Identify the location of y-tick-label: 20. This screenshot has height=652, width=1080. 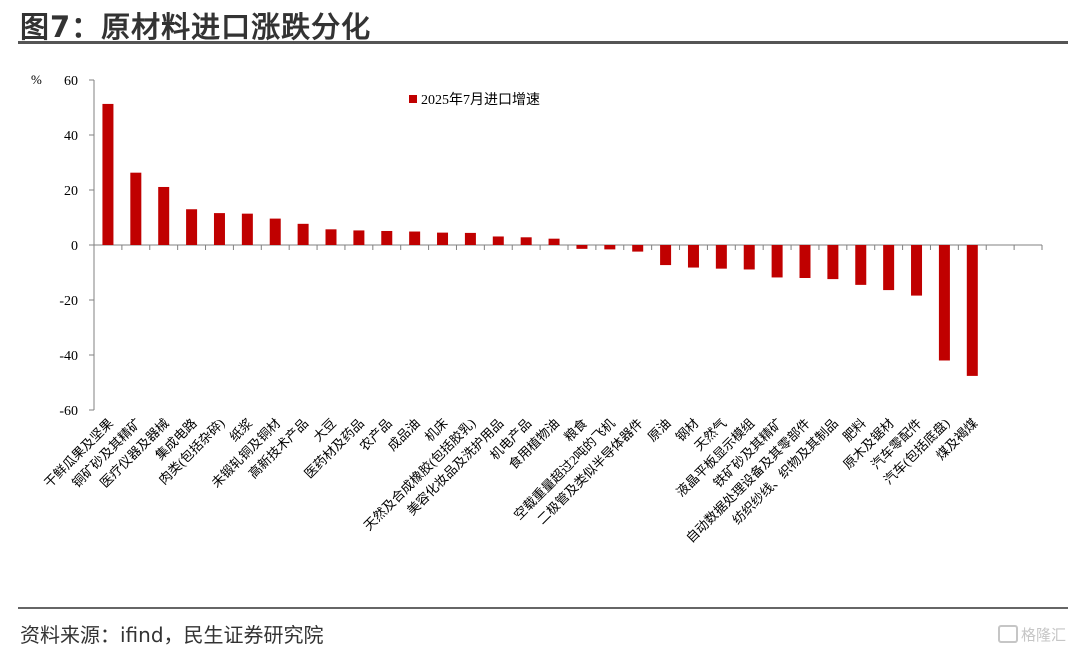
(71, 191).